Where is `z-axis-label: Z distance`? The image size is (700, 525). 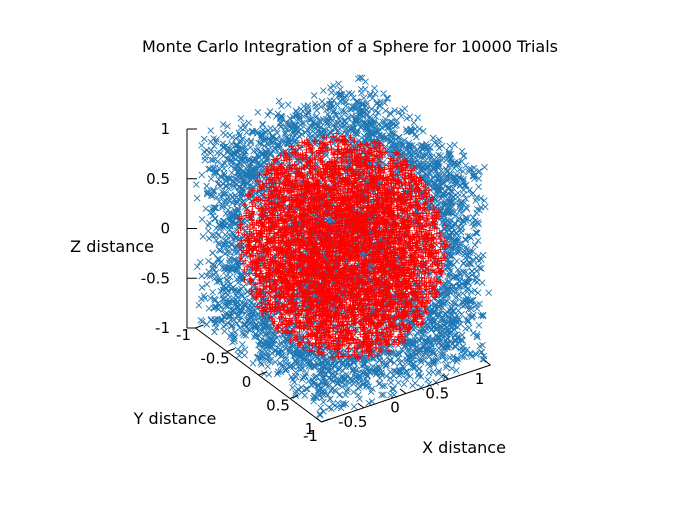
z-axis-label: Z distance is located at coordinates (112, 246).